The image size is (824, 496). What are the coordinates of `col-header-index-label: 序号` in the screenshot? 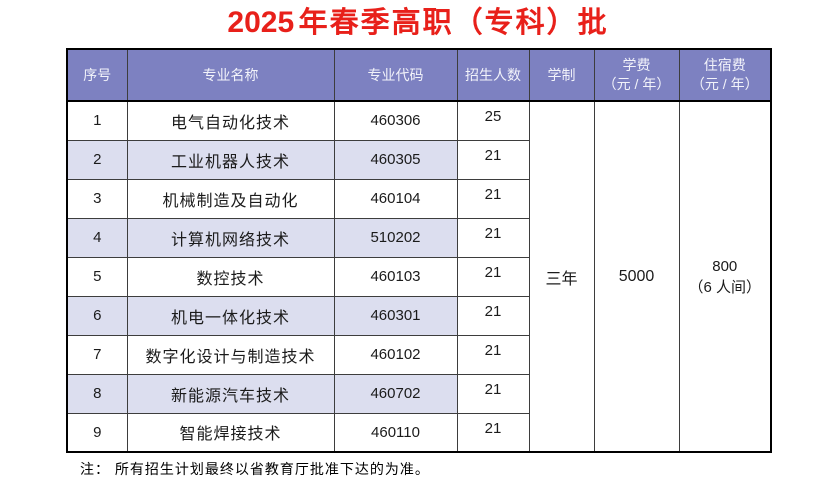 It's located at (97, 74).